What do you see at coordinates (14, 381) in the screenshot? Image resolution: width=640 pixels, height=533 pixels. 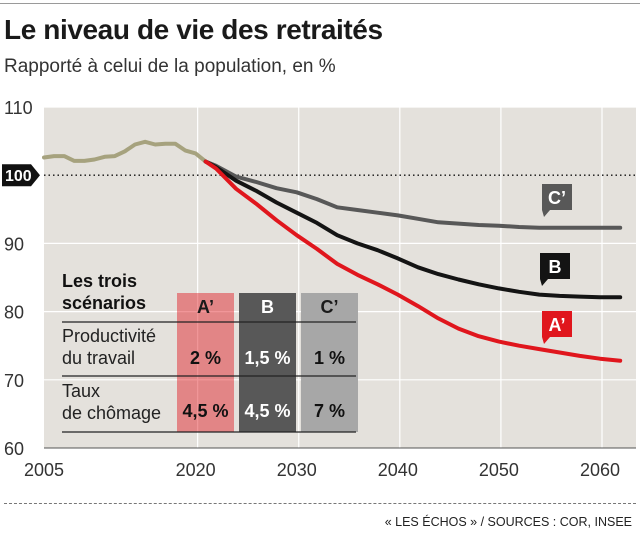 I see `y-tick-label: 70` at bounding box center [14, 381].